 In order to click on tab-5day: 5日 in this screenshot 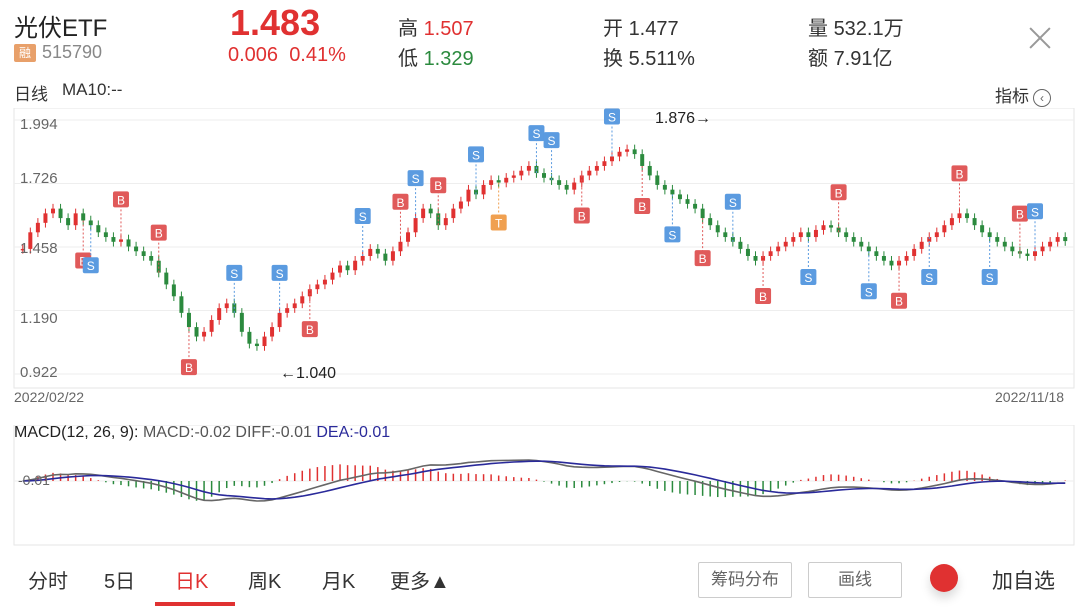, I will do `click(120, 582)`.